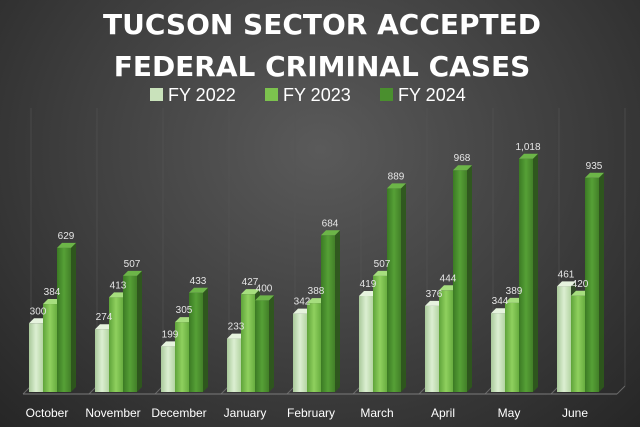 The width and height of the screenshot is (640, 427). I want to click on data-label: 199, so click(170, 334).